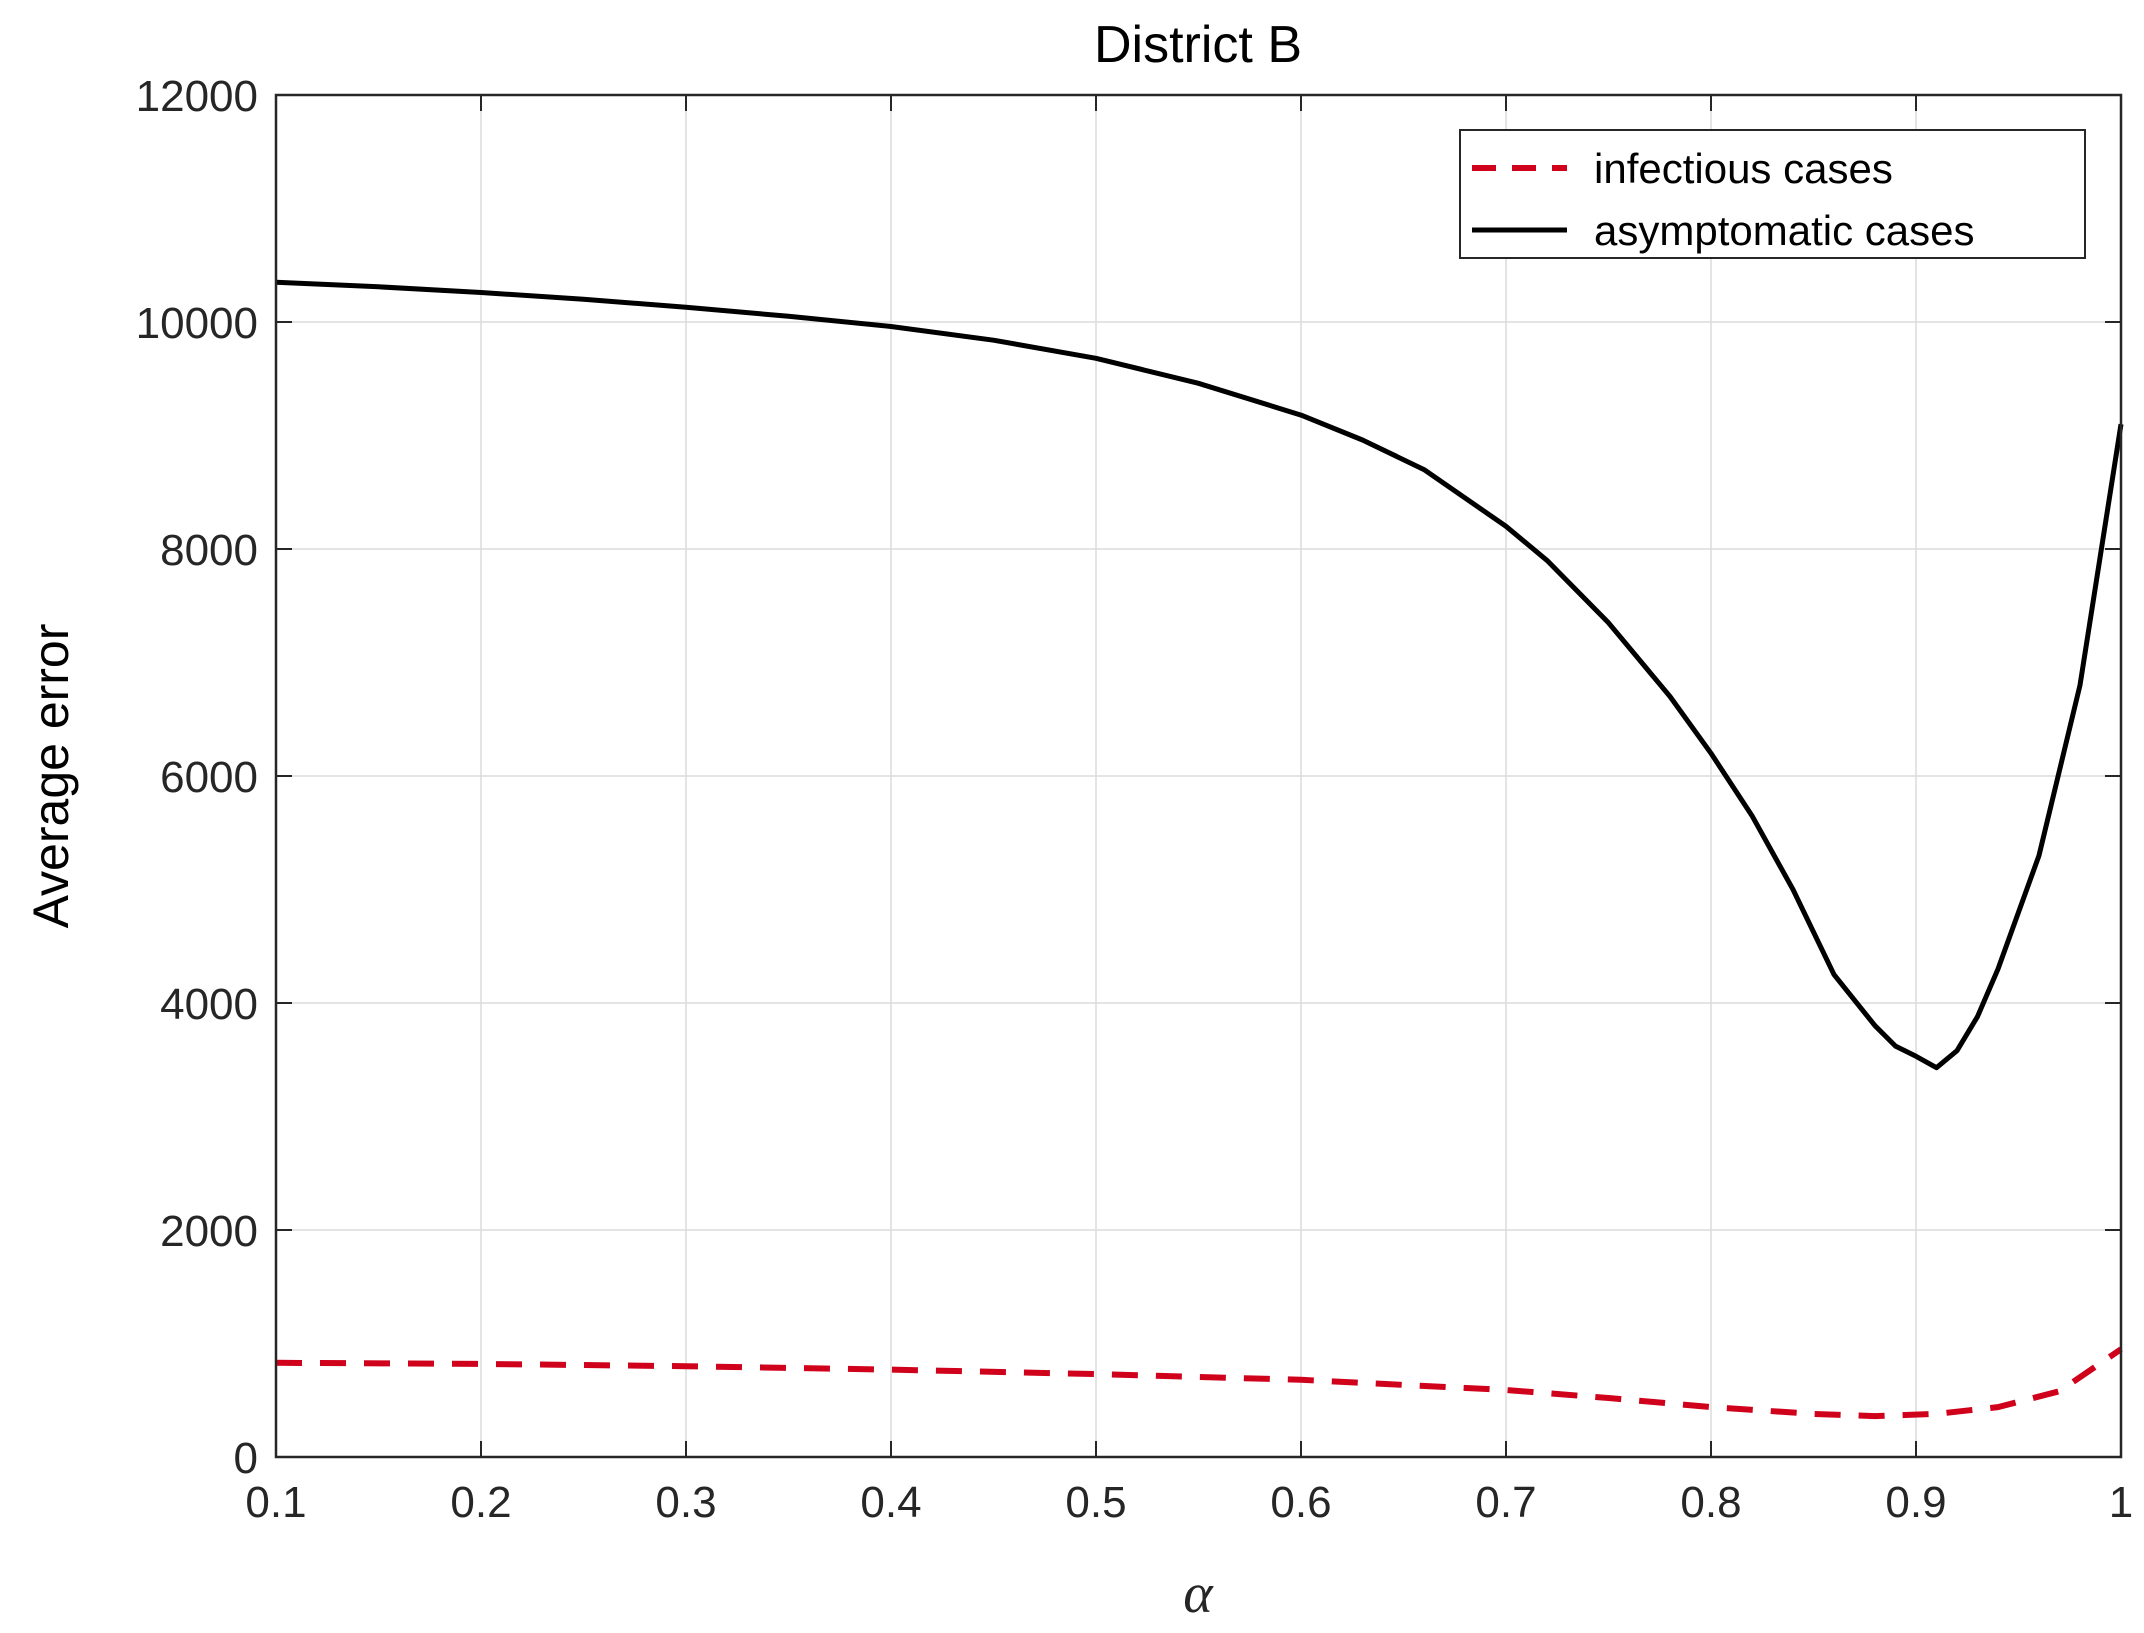 The image size is (2144, 1633). Describe the element at coordinates (209, 777) in the screenshot. I see `y-tick-label: 6000` at that location.